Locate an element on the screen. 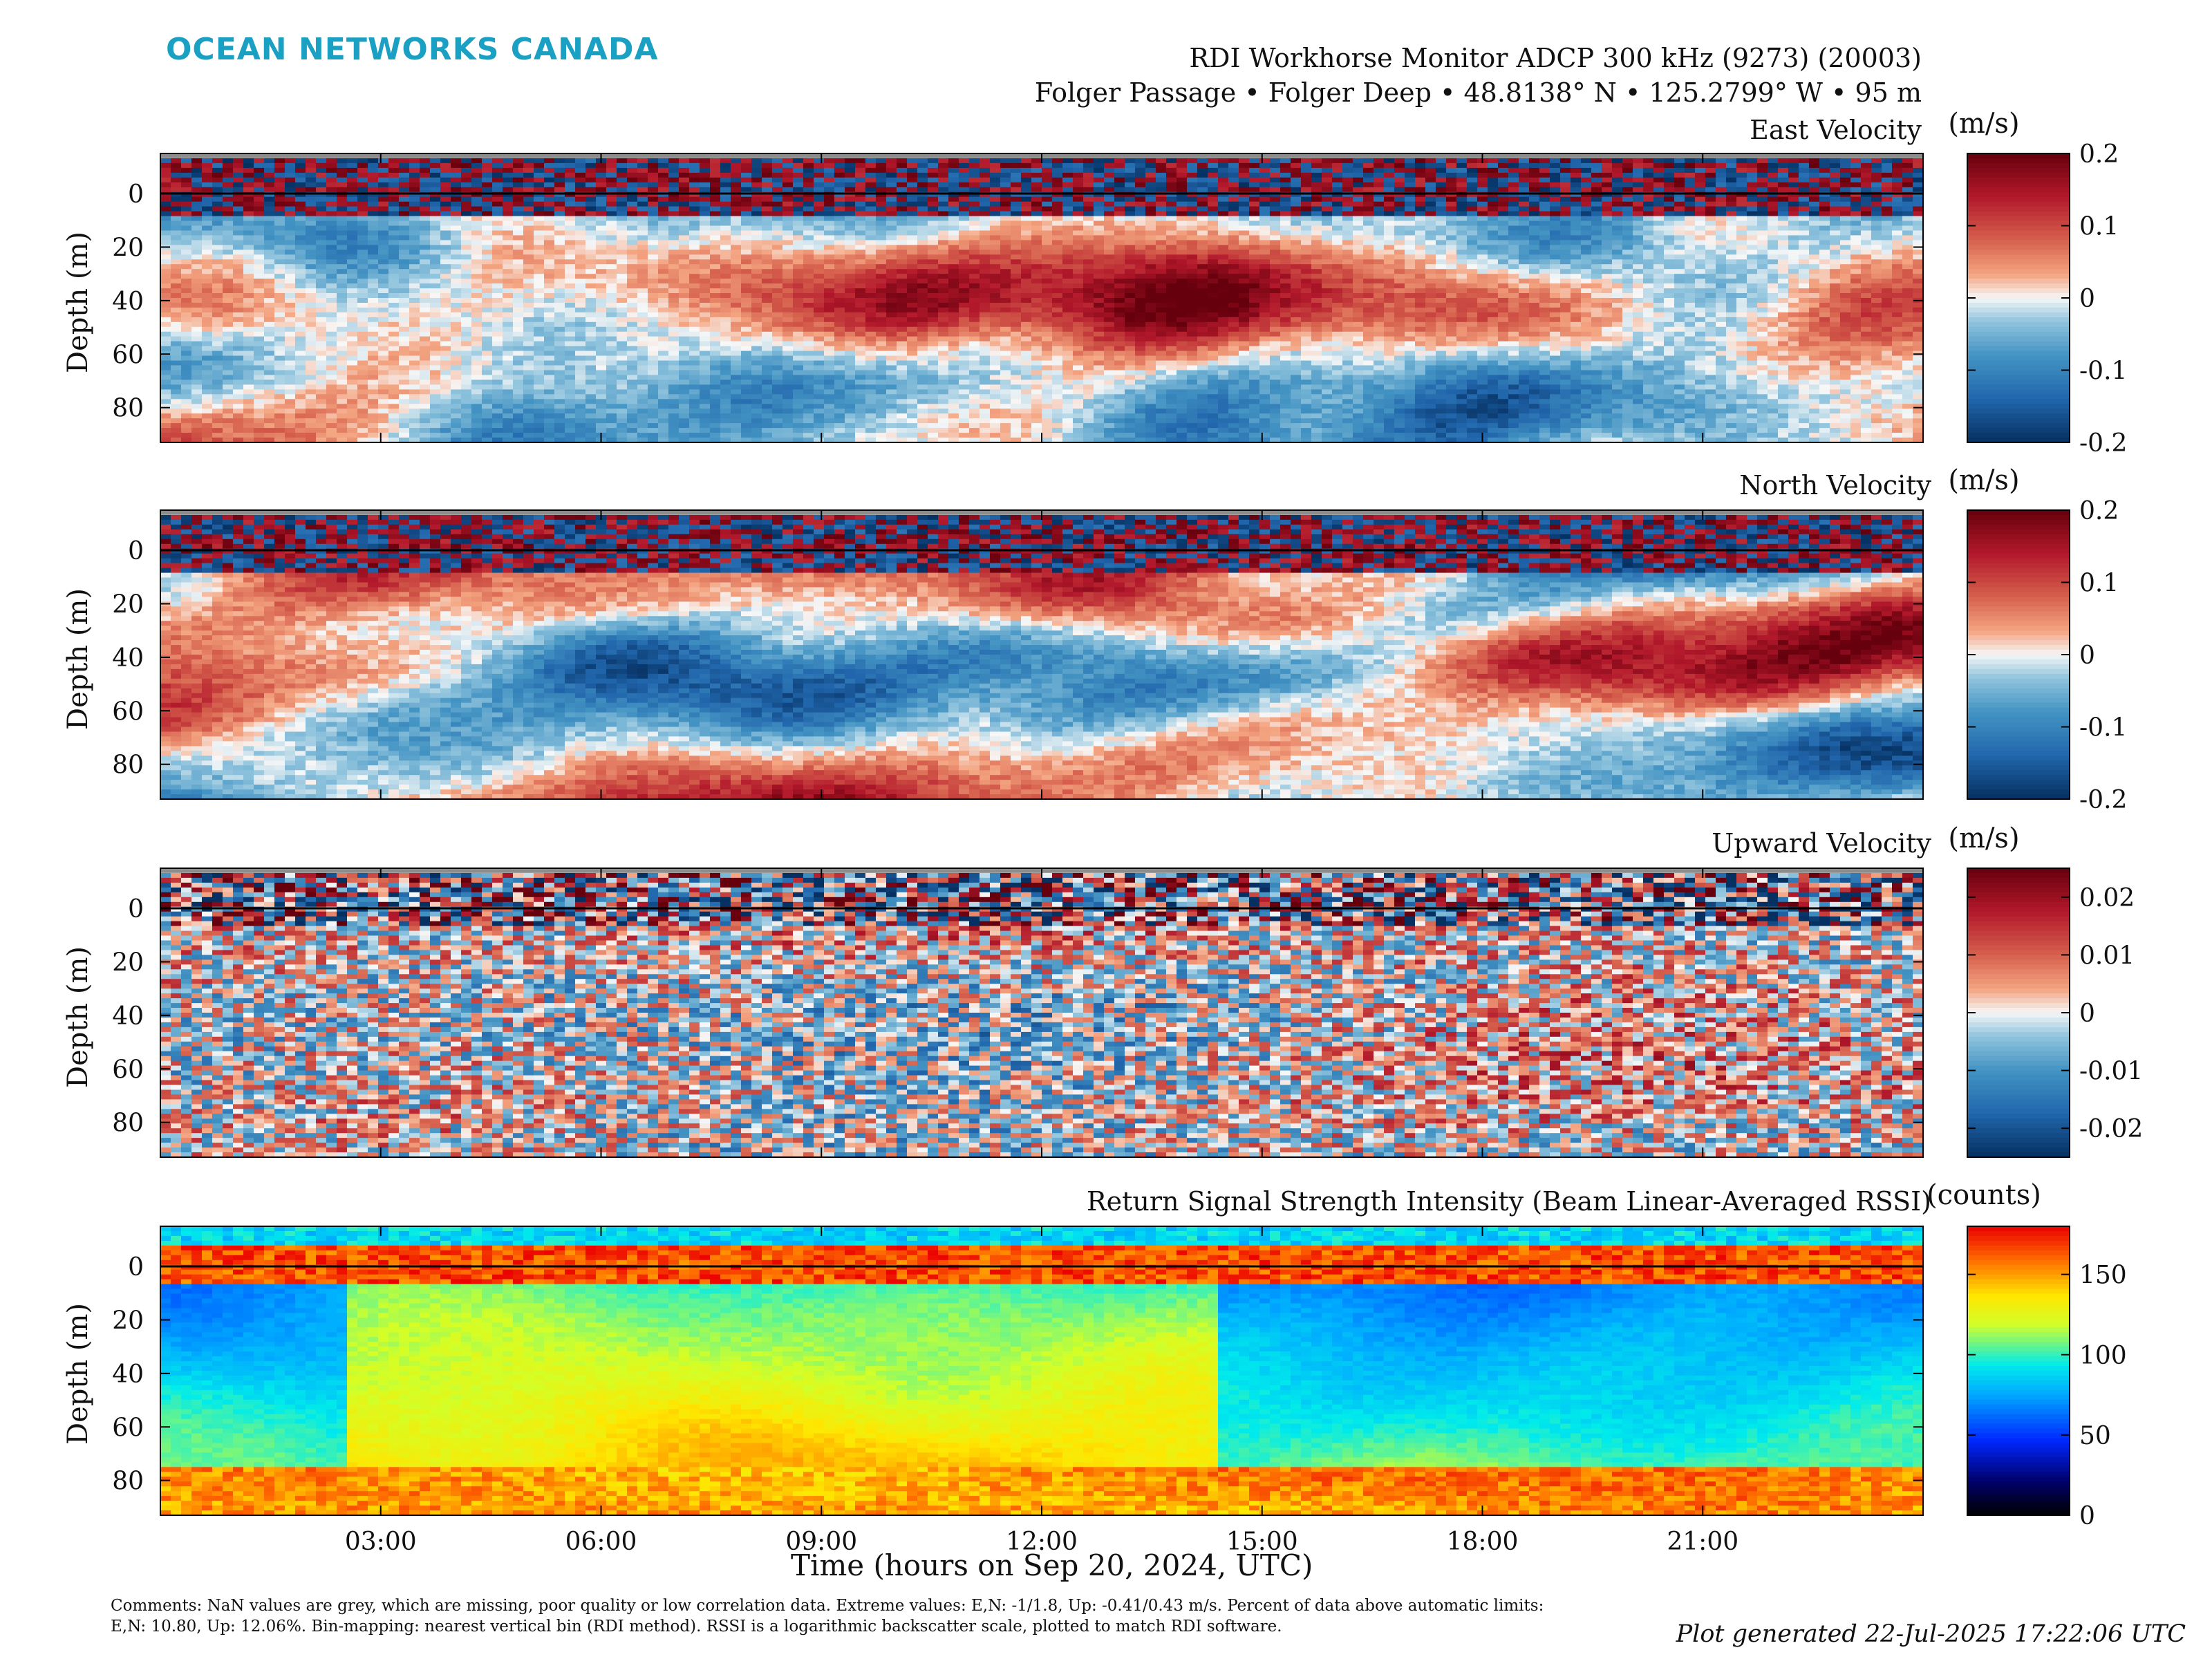 This screenshot has width=2212, height=1659. x-tick-label: 03:00 is located at coordinates (381, 1542).